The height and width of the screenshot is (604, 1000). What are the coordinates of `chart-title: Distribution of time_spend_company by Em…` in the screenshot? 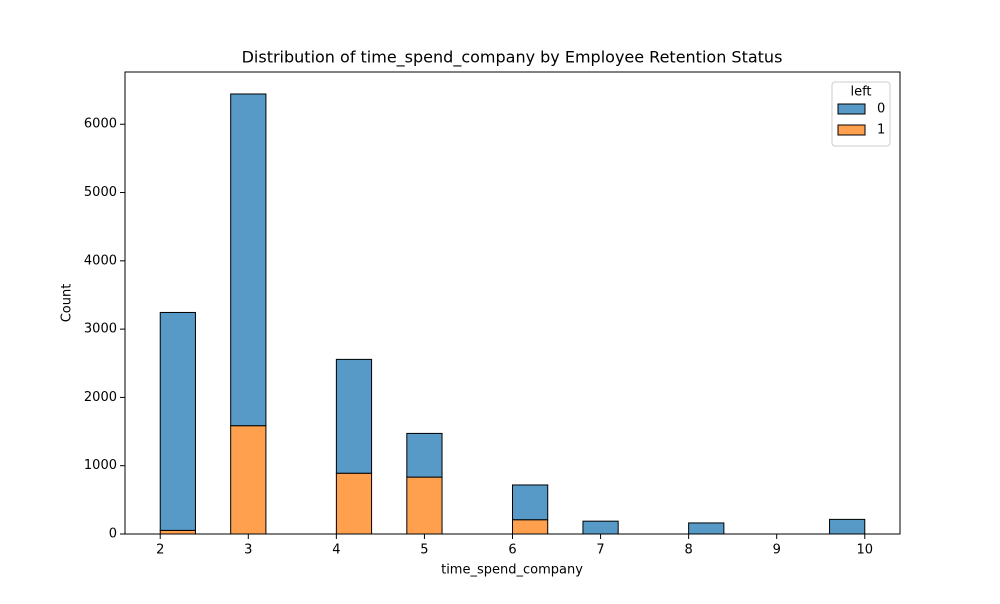 It's located at (512, 58).